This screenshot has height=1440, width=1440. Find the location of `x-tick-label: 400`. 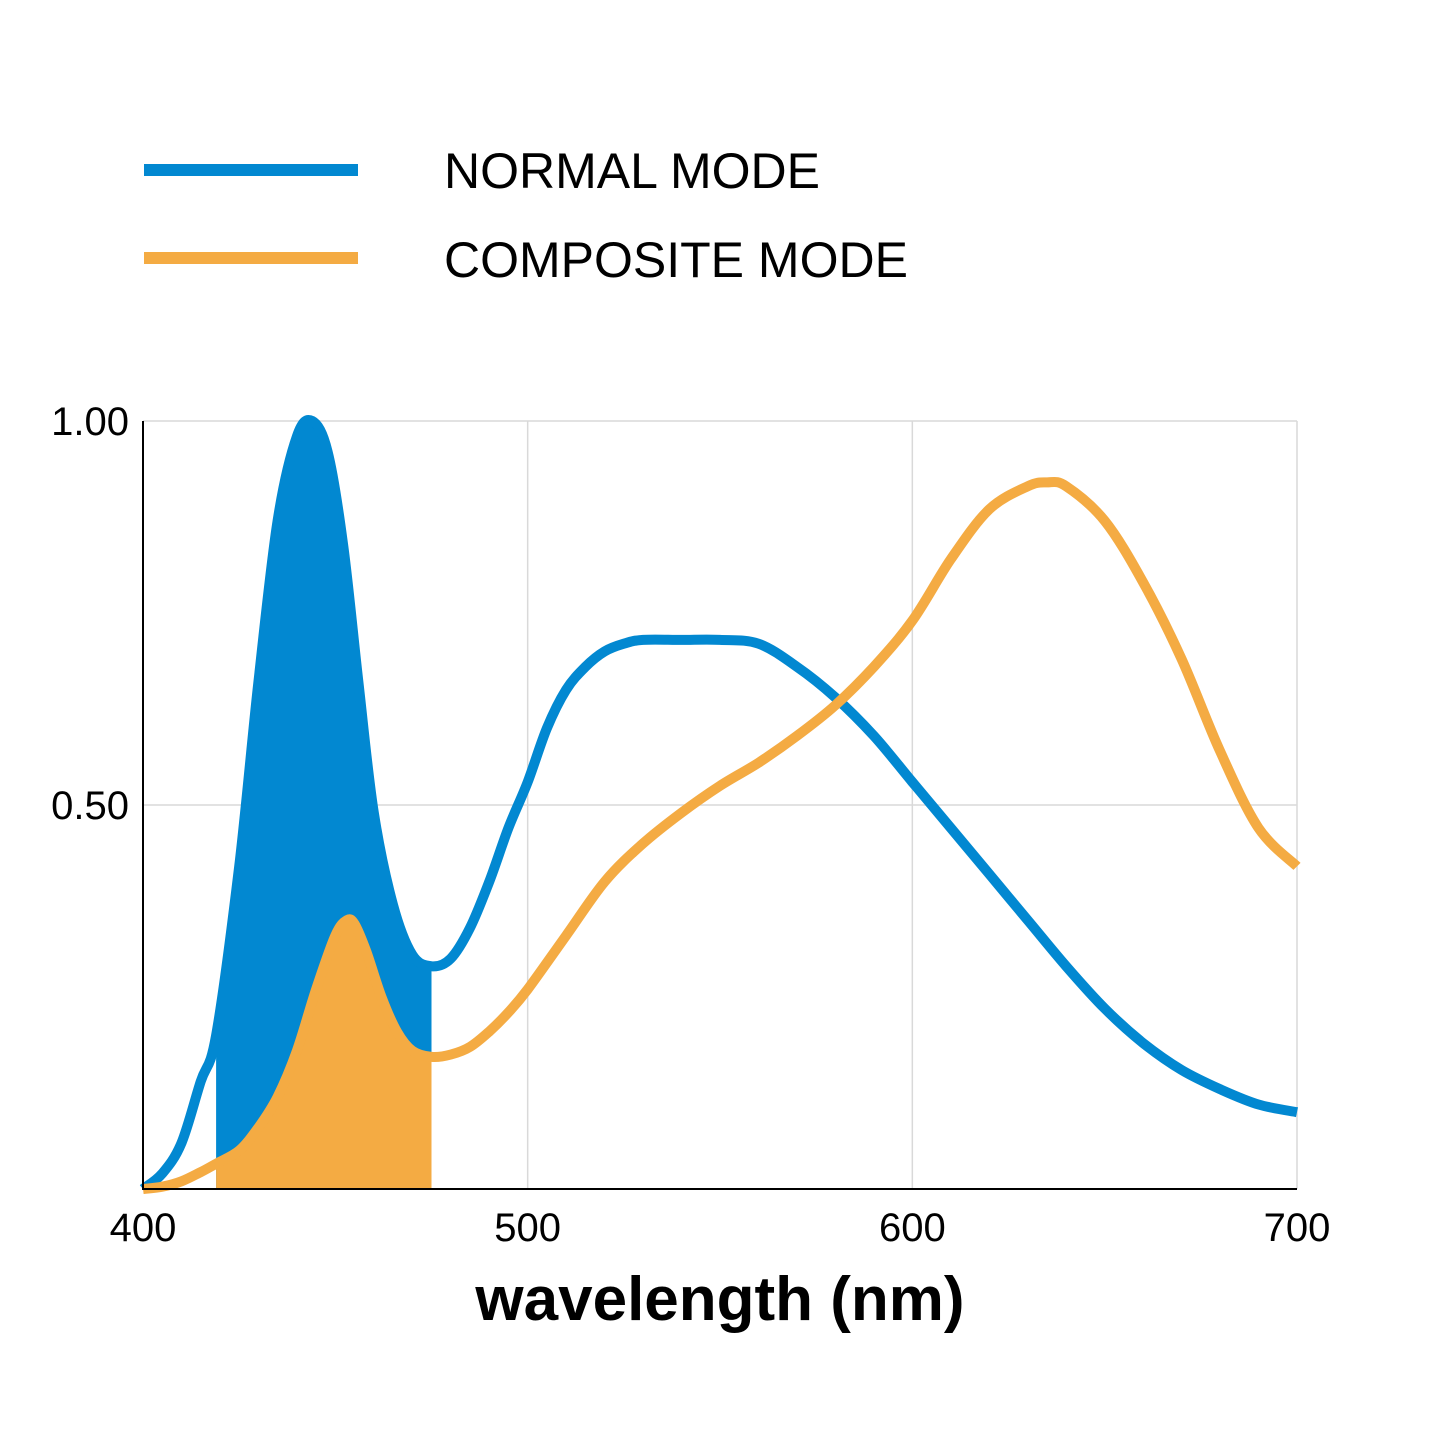

x-tick-label: 400 is located at coordinates (143, 1228).